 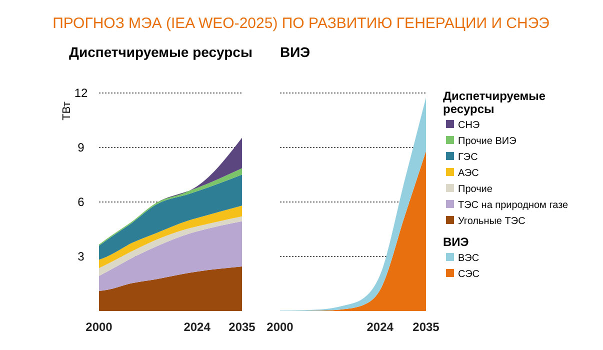 I want to click on legend-label: СНЭ, so click(x=469, y=125).